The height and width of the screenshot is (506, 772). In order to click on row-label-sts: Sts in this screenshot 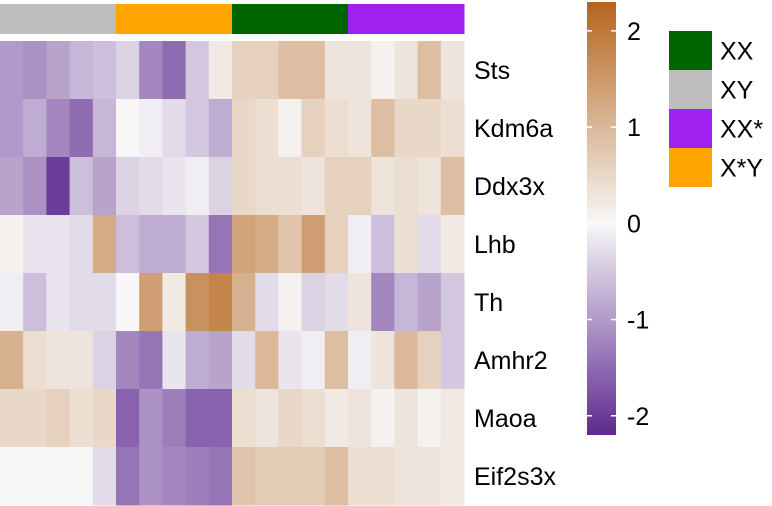, I will do `click(492, 71)`.